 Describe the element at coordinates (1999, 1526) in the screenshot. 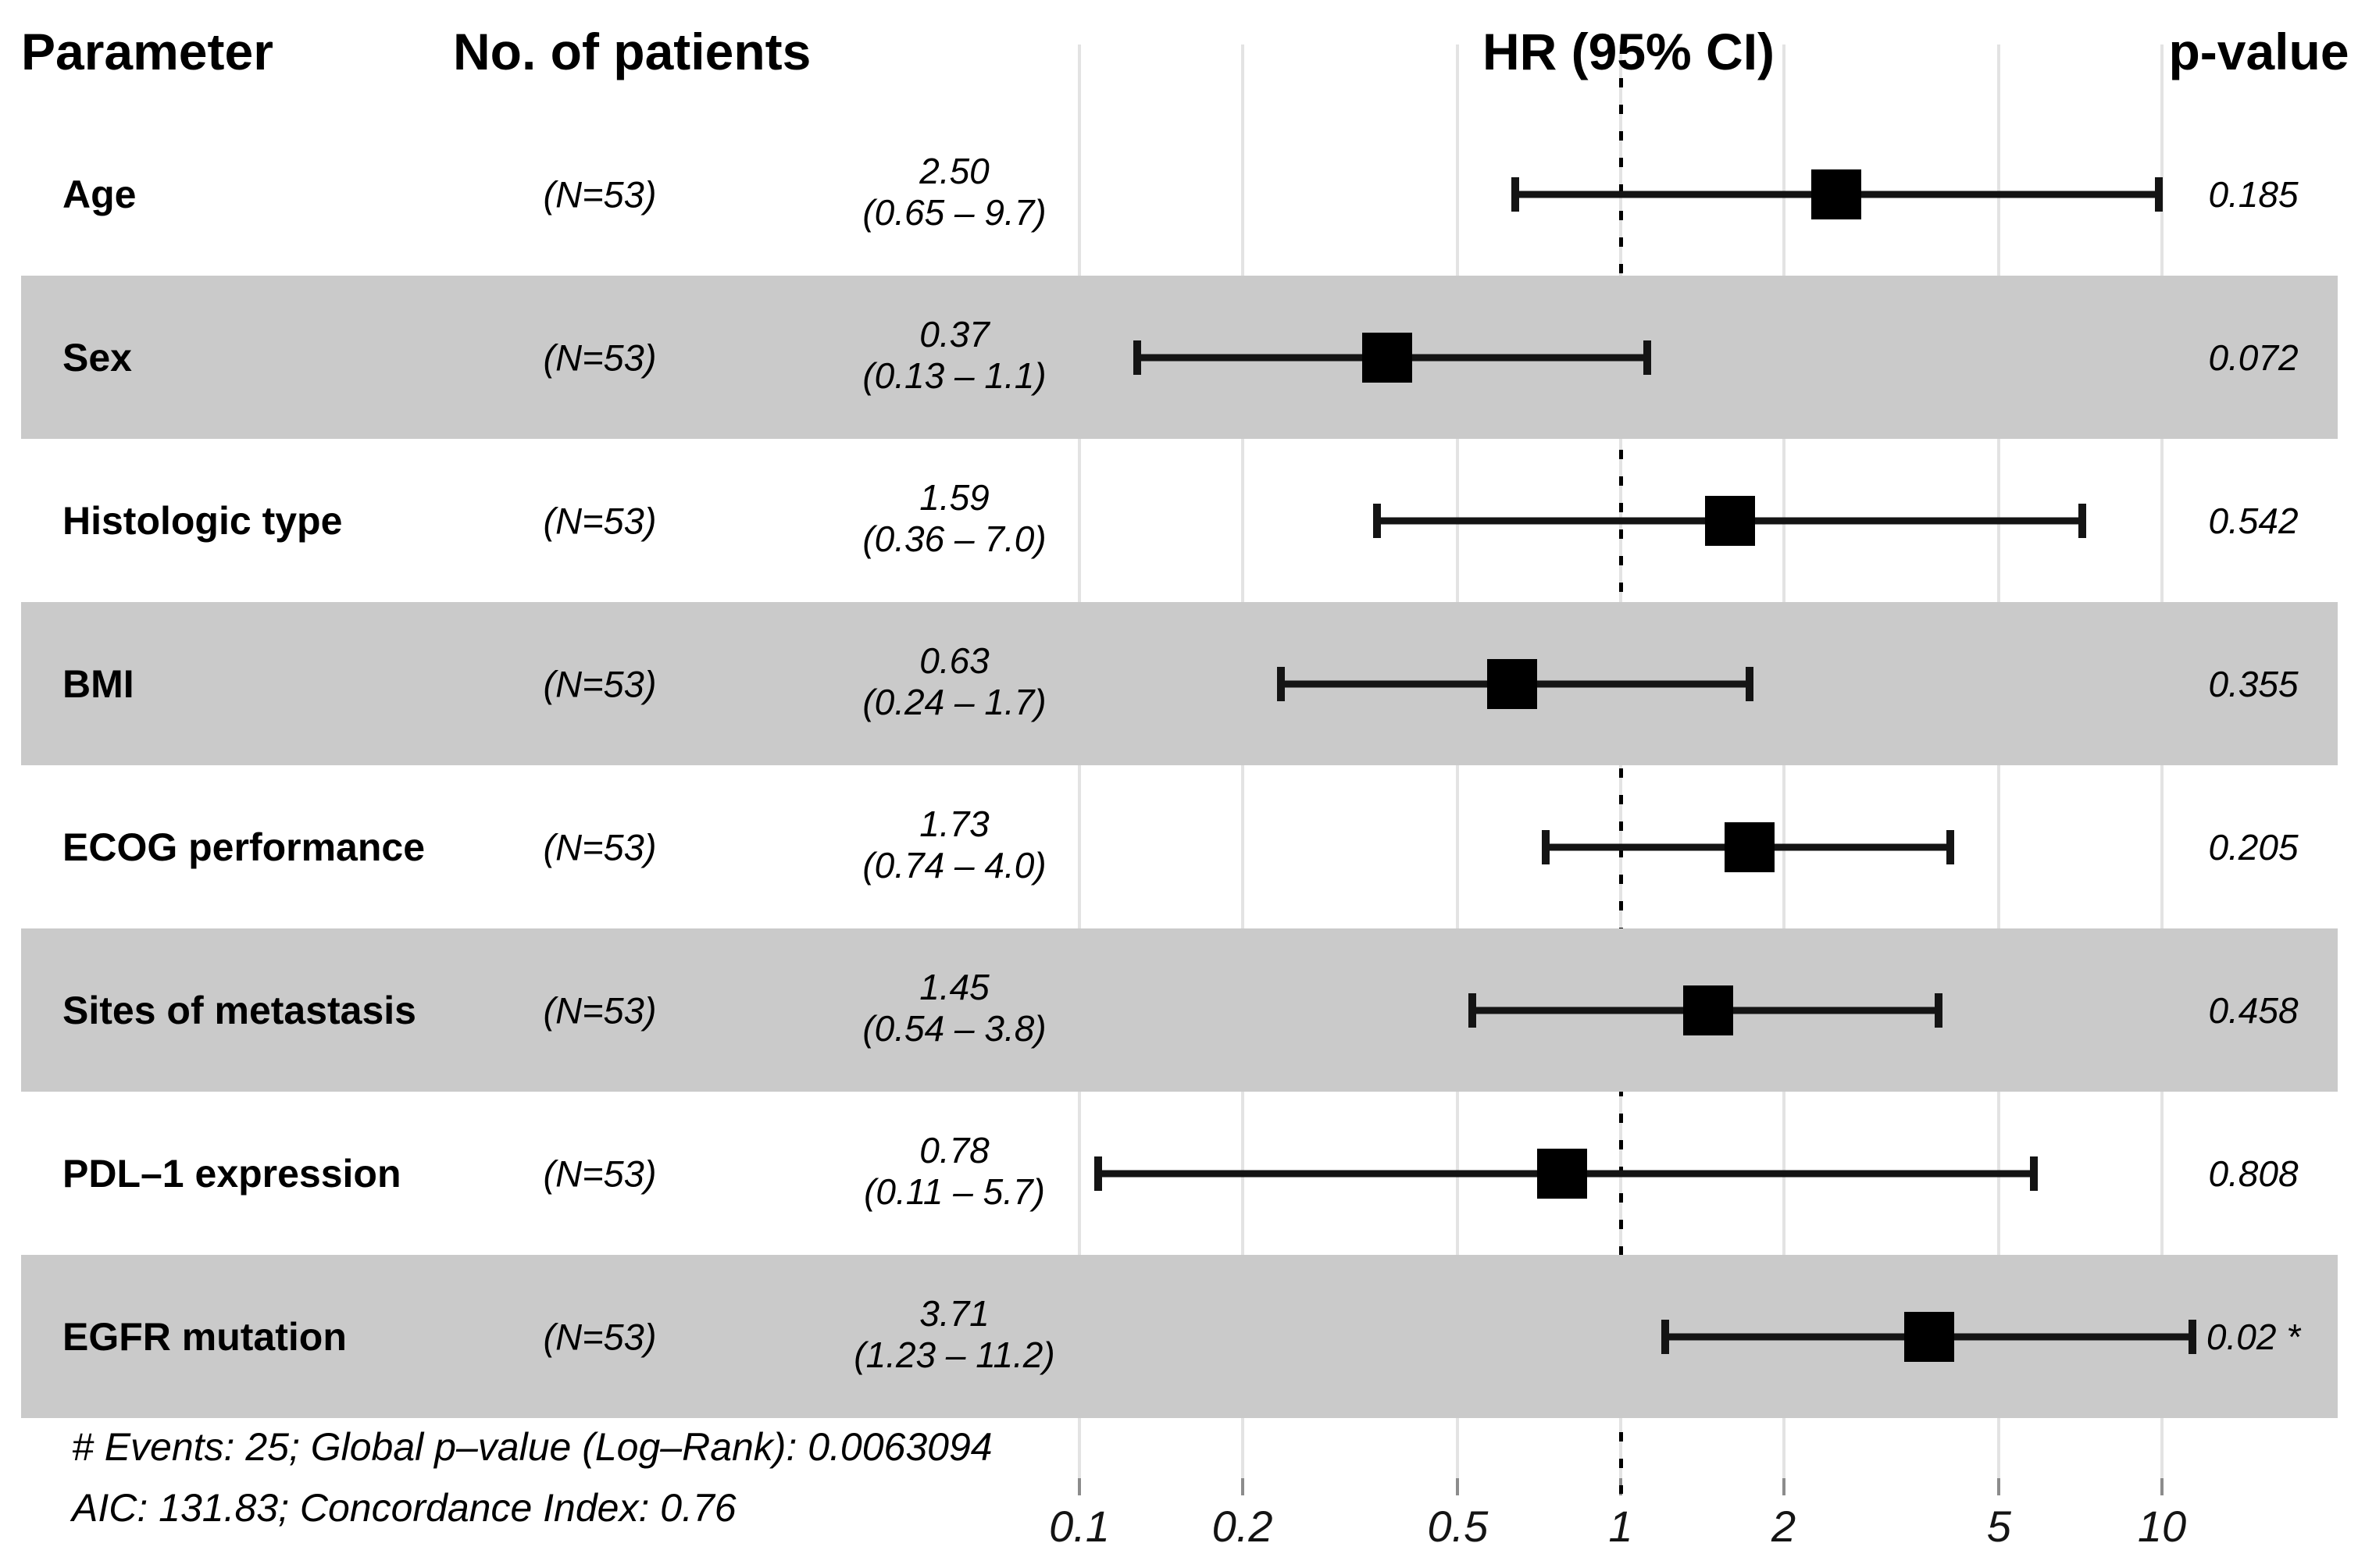

I see `x-axis-tick-label: 5` at that location.